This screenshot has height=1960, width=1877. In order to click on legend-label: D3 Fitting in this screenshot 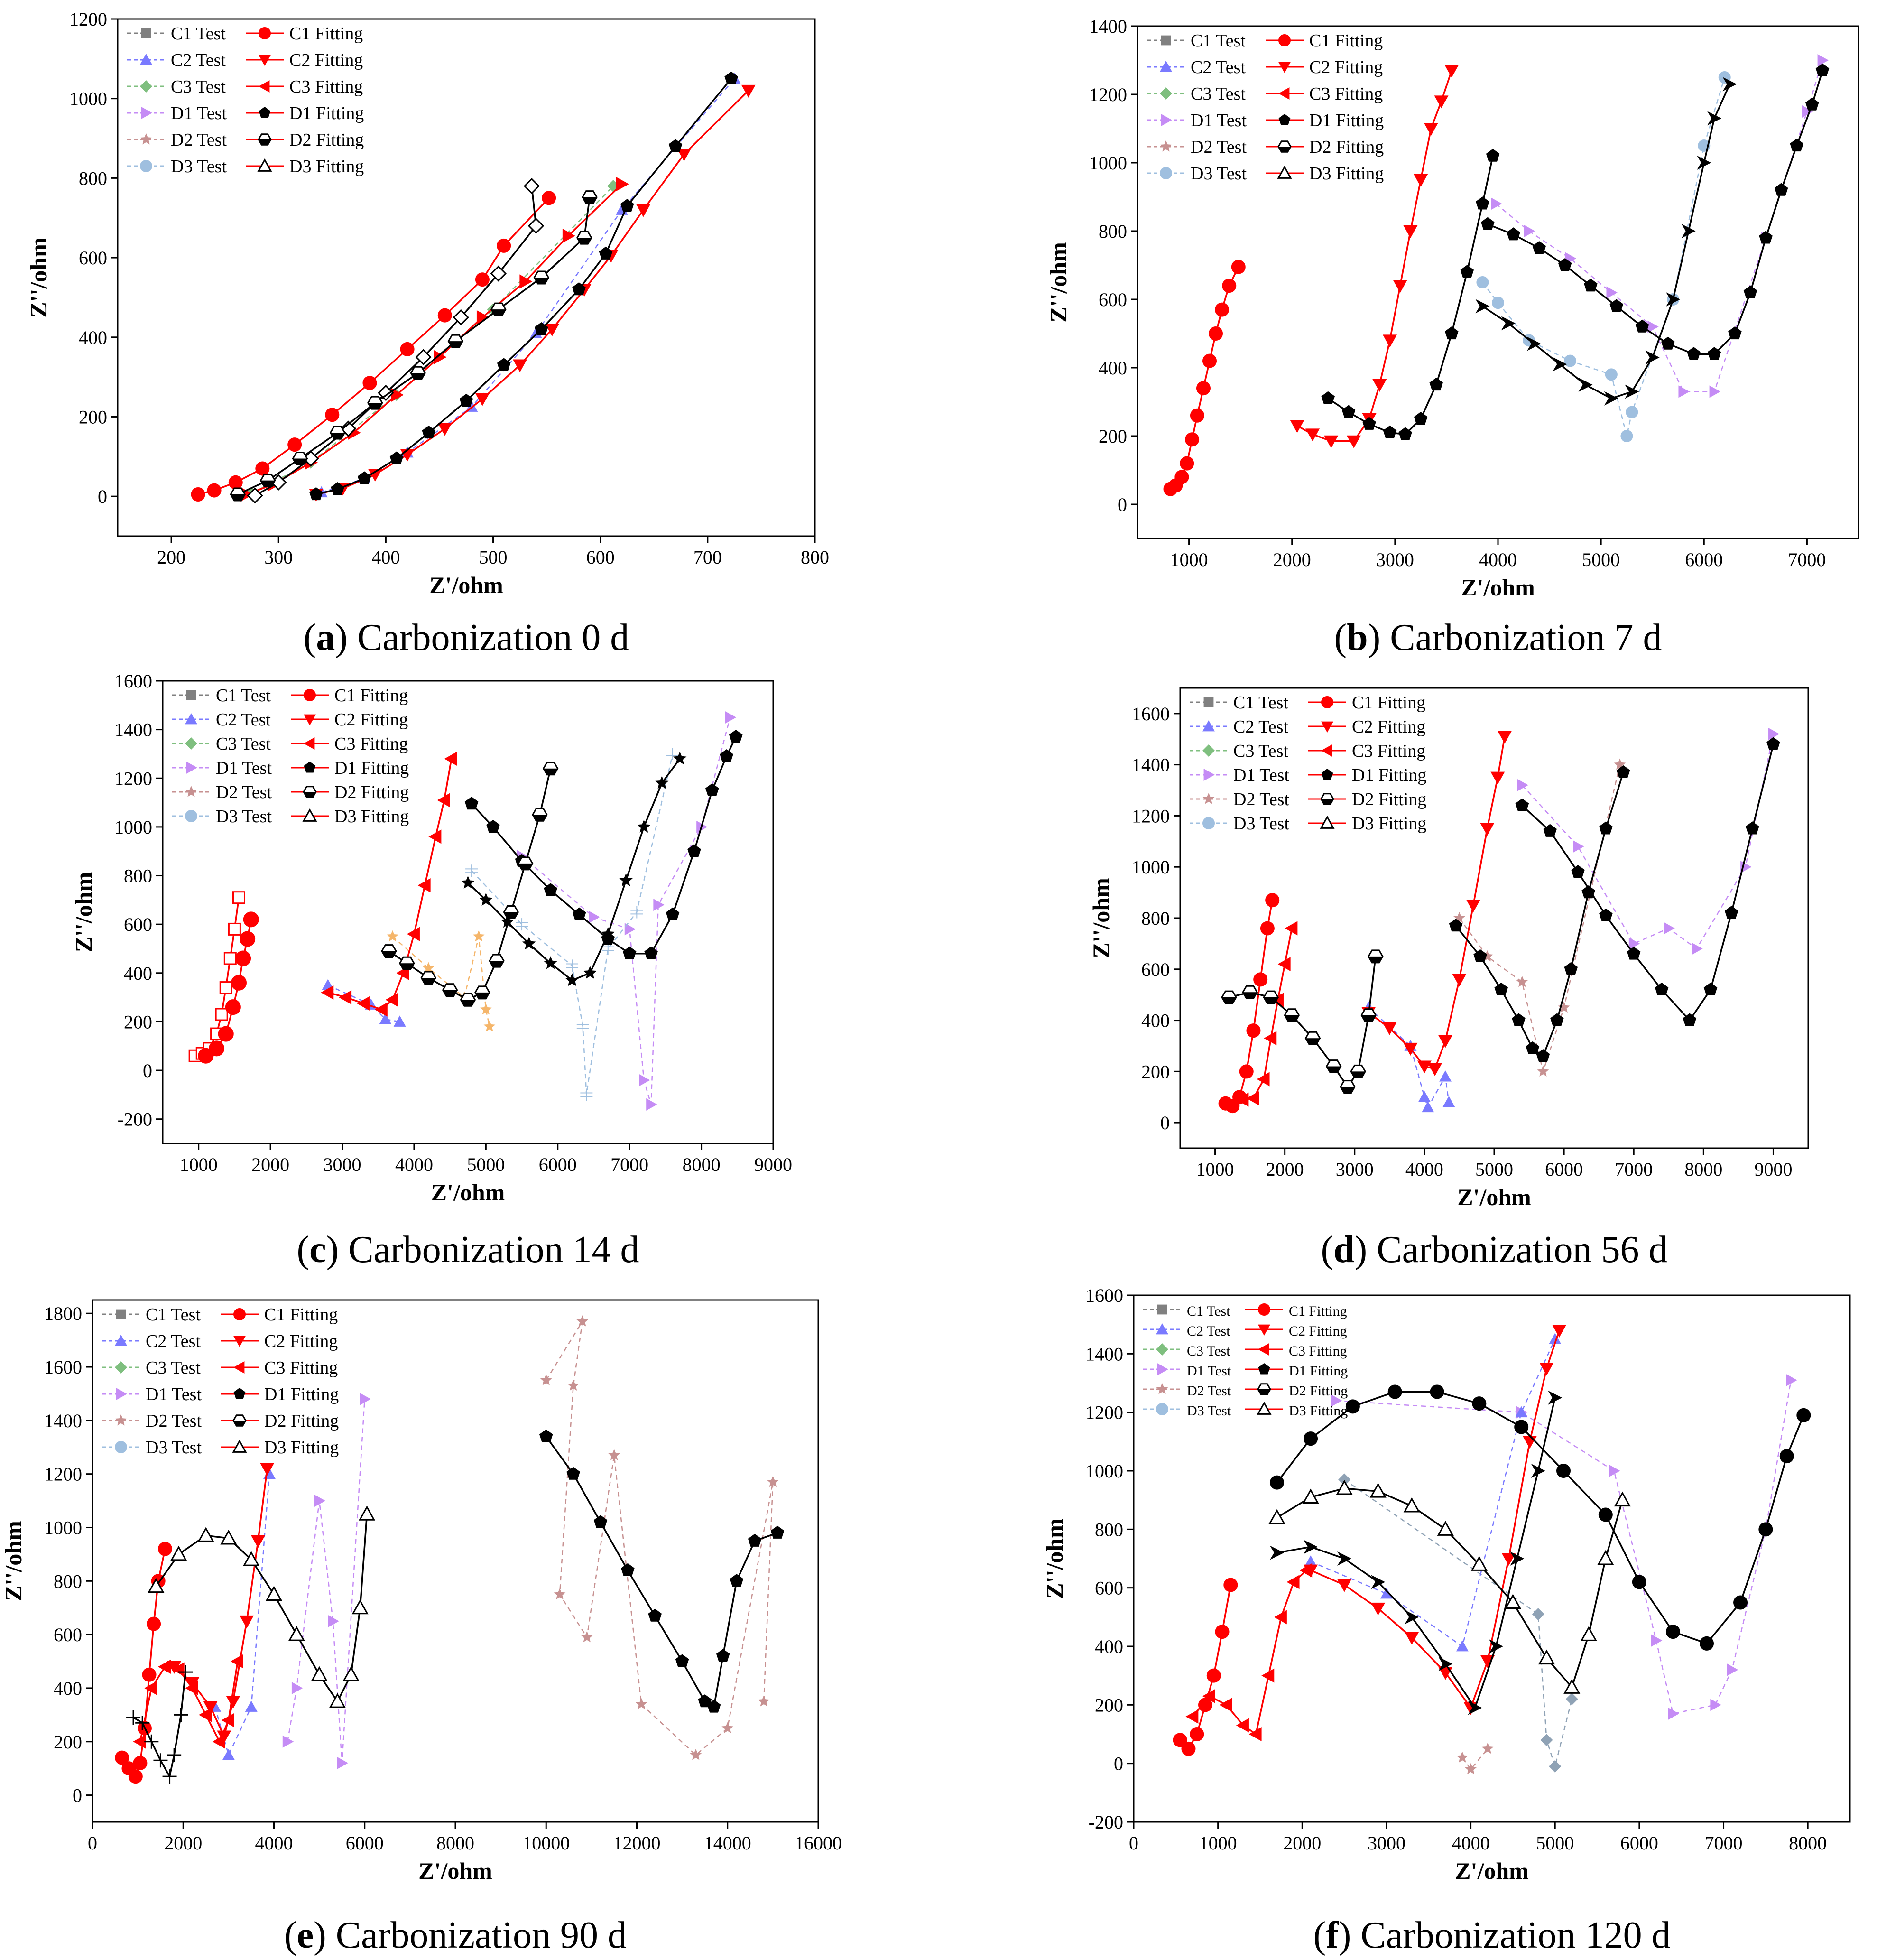, I will do `click(1346, 174)`.